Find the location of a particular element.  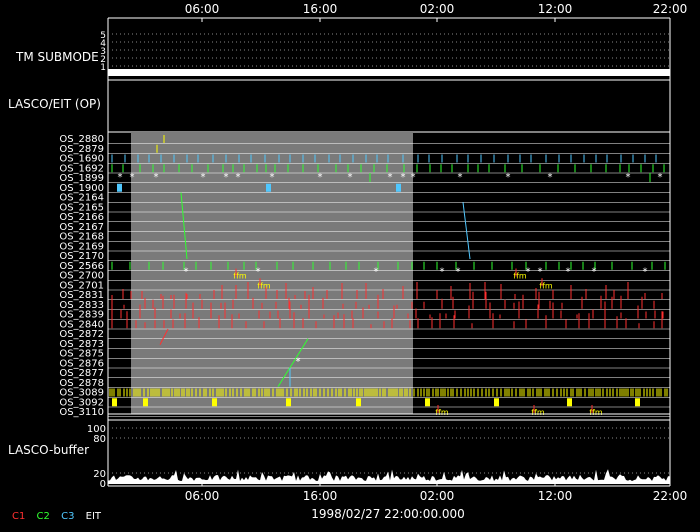

os-row-label: OS_1899 is located at coordinates (81, 178).